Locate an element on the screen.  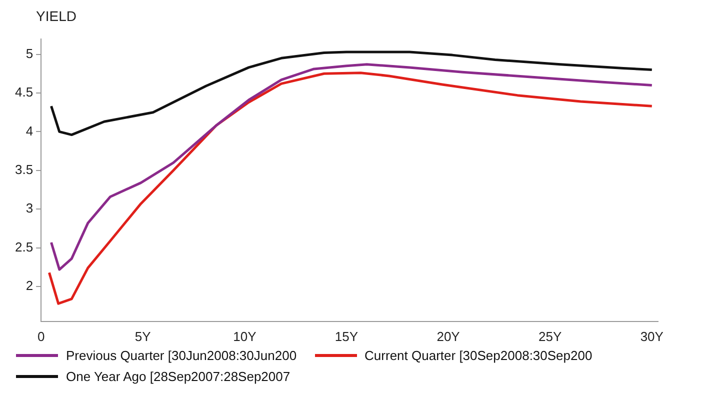
y-tick-label: 4.5 is located at coordinates (24, 92).